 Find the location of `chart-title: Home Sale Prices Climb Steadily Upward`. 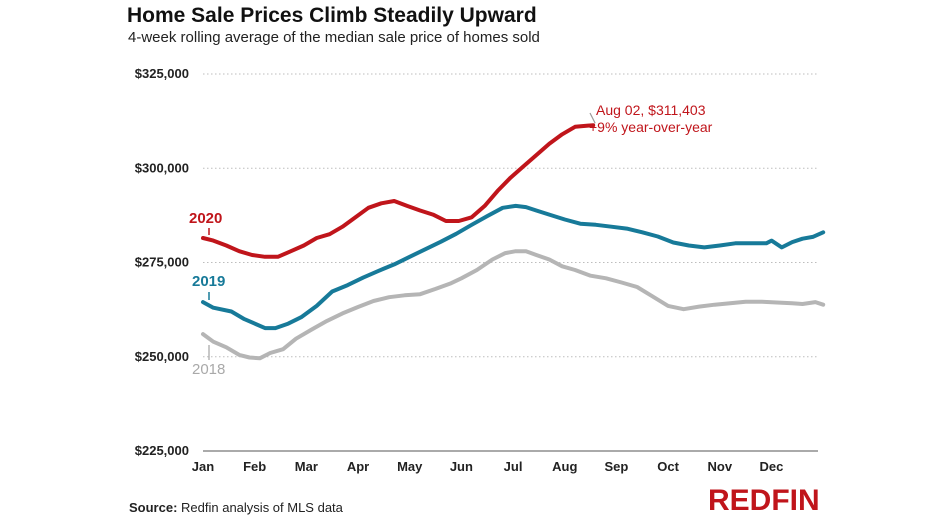

chart-title: Home Sale Prices Climb Steadily Upward is located at coordinates (332, 15).